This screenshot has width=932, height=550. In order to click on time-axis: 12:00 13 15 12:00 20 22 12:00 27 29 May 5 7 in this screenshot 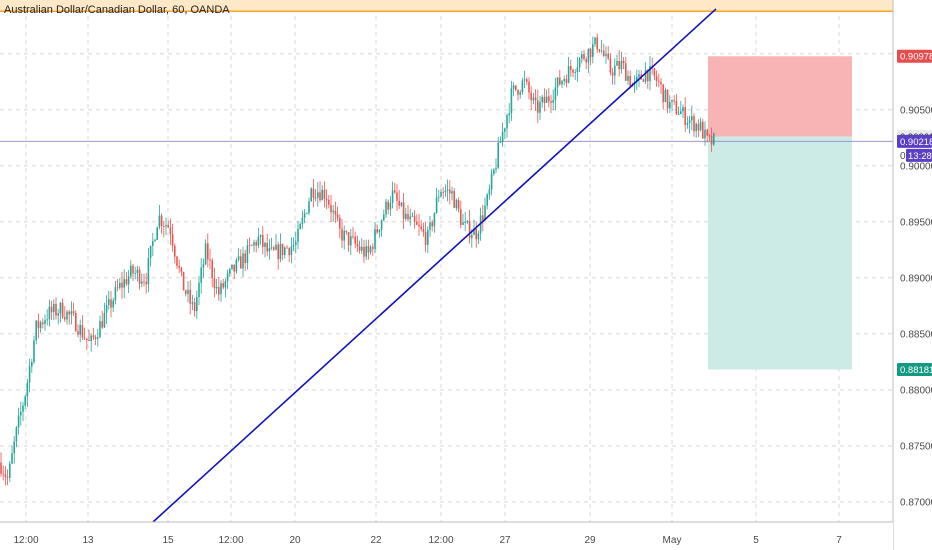, I will do `click(446, 535)`.